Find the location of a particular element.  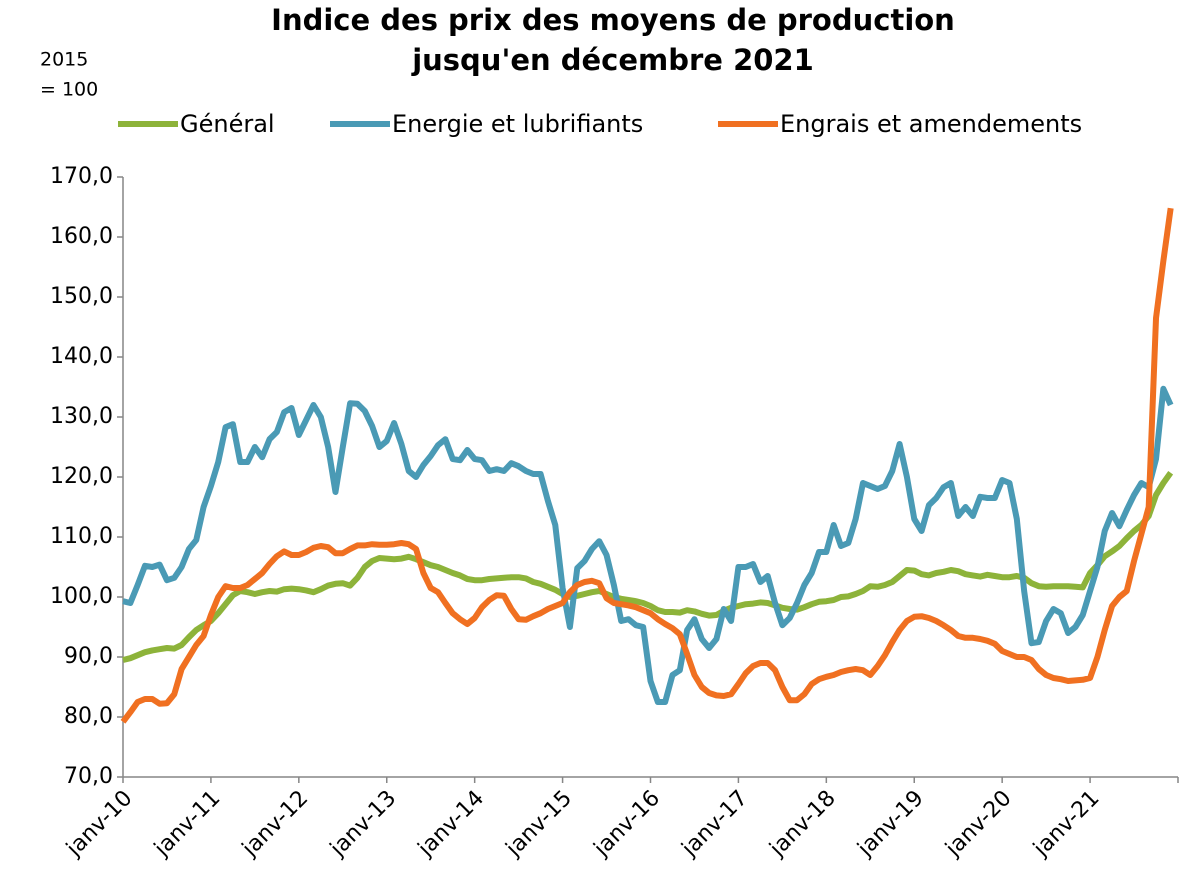

y-tick-label: 150,0 is located at coordinates (81, 296).